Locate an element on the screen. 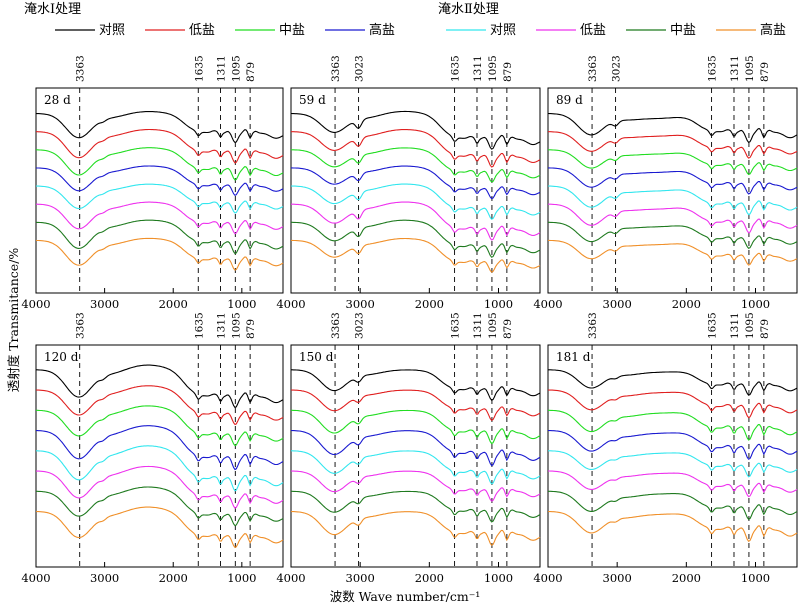 This screenshot has width=800, height=605. x-axis-title: 波数 Wave number/cm⁻¹ is located at coordinates (405, 596).